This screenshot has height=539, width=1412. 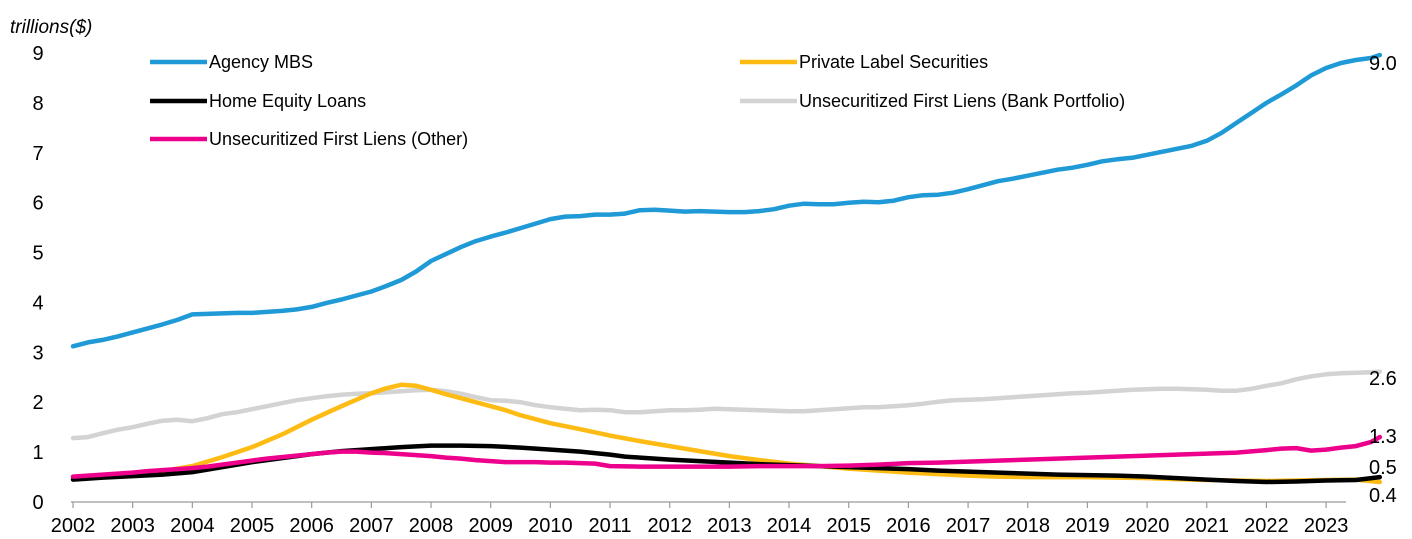 I want to click on x-tick-label: 2004, so click(x=192, y=526).